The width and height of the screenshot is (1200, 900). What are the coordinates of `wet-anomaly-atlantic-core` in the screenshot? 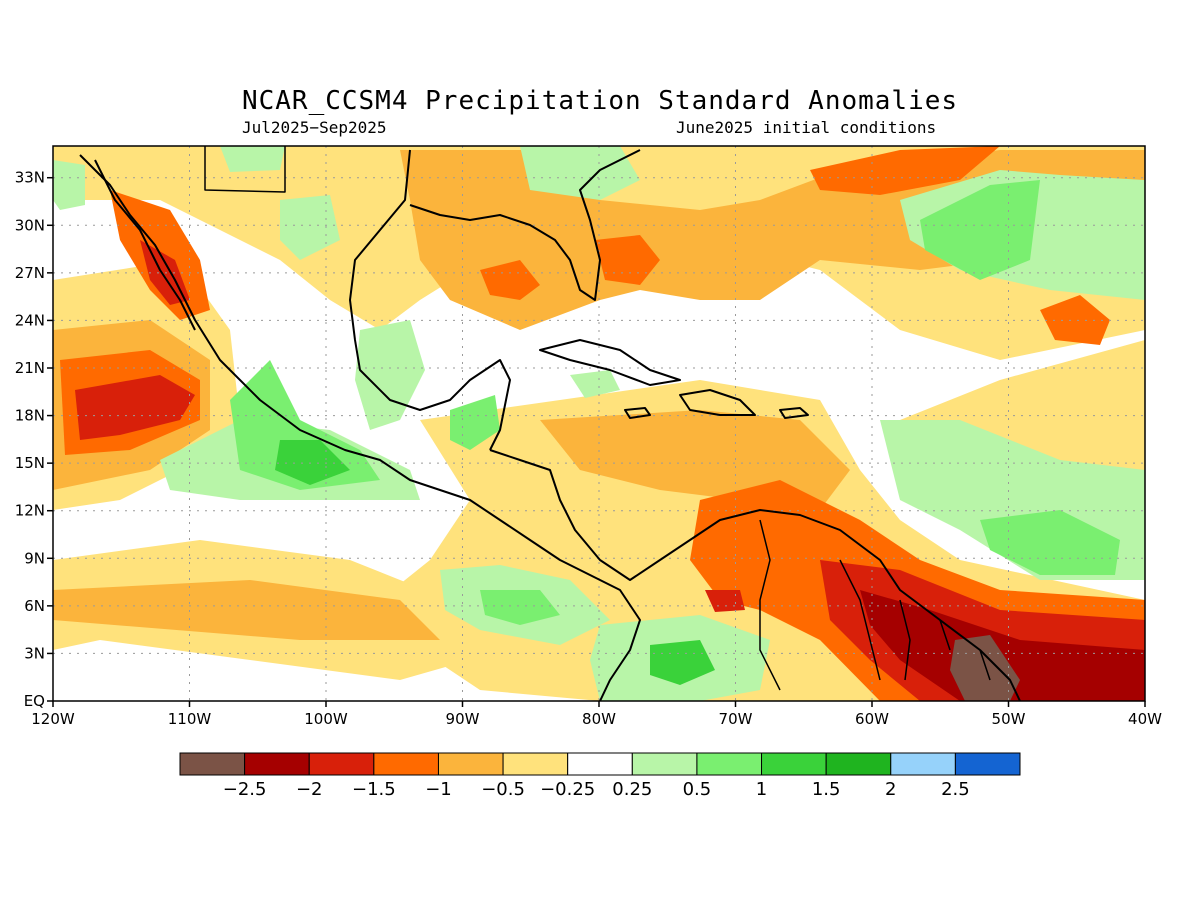 It's located at (980, 230).